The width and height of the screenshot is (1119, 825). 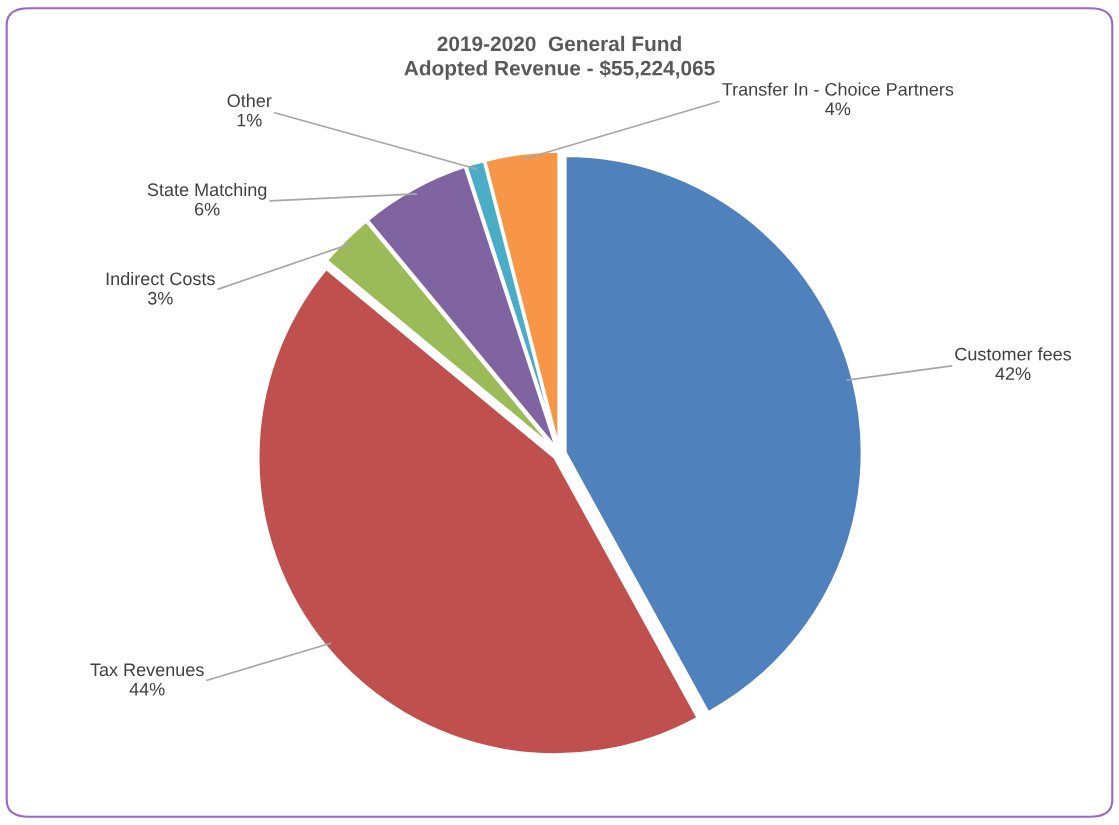 I want to click on slice-label: Tax Revenues, so click(x=147, y=670).